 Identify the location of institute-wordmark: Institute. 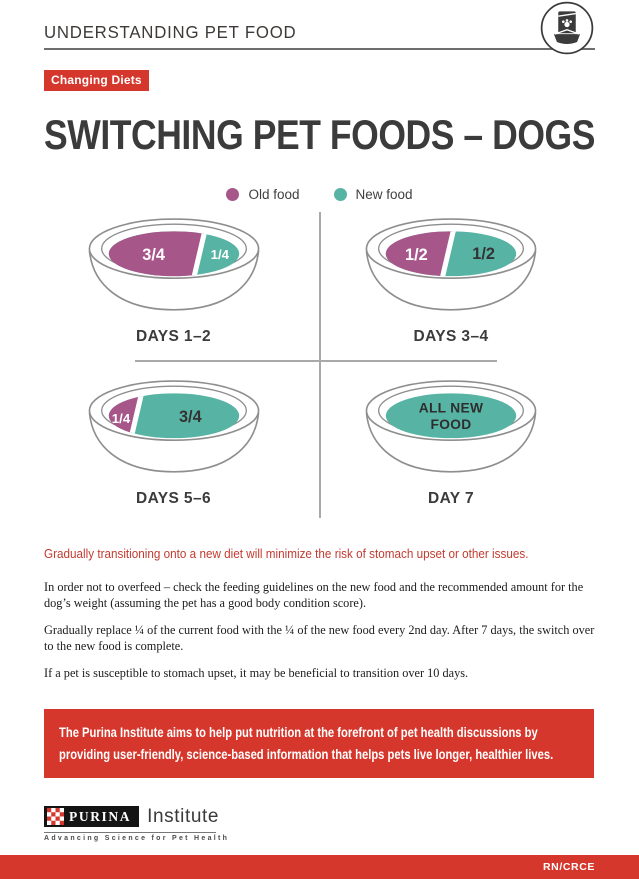
(183, 816).